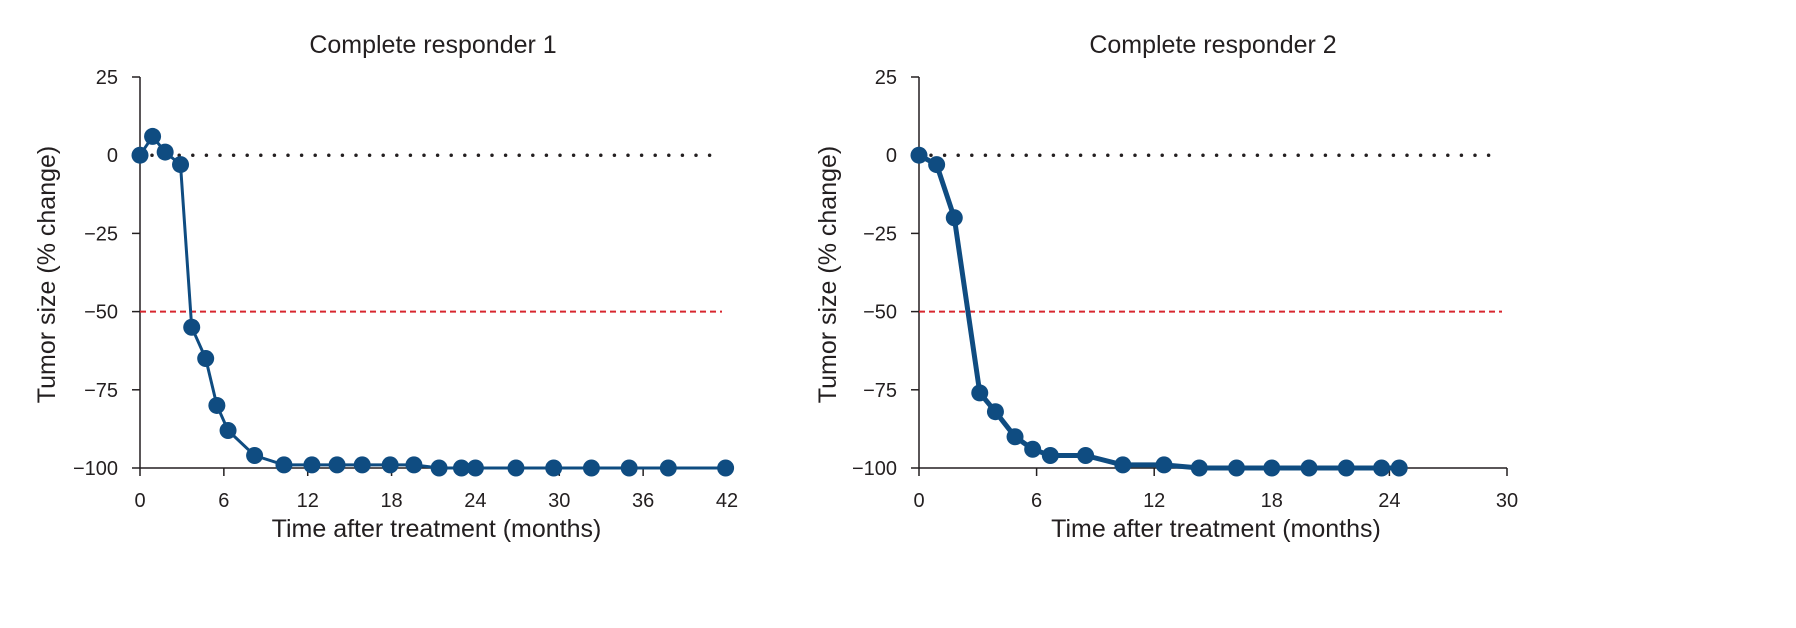 The width and height of the screenshot is (1796, 628). Describe the element at coordinates (432, 45) in the screenshot. I see `chart-title-1: Complete responder 1` at that location.